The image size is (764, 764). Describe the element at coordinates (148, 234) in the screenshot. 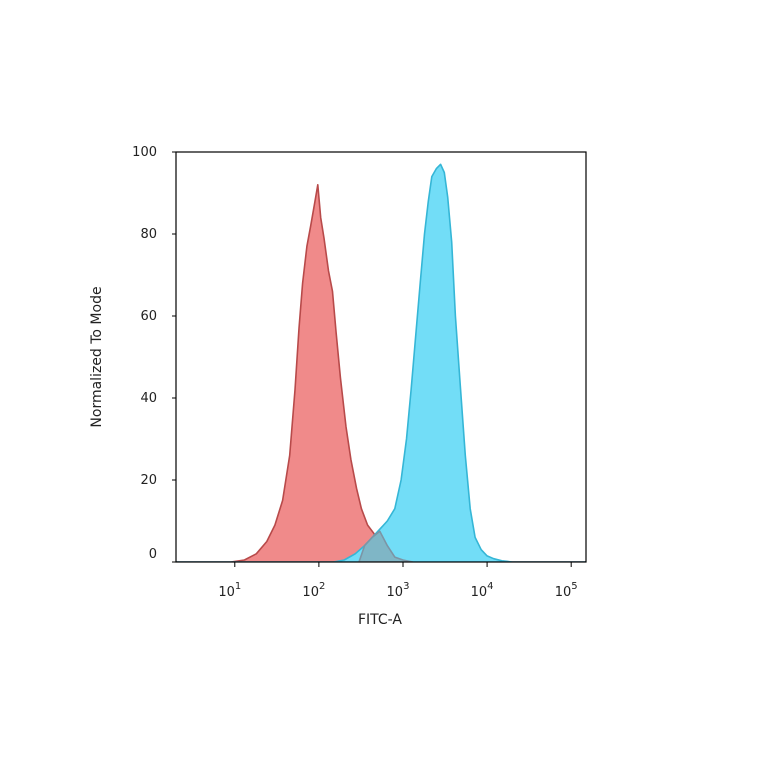

I see `y-tick-label-4: 80` at that location.